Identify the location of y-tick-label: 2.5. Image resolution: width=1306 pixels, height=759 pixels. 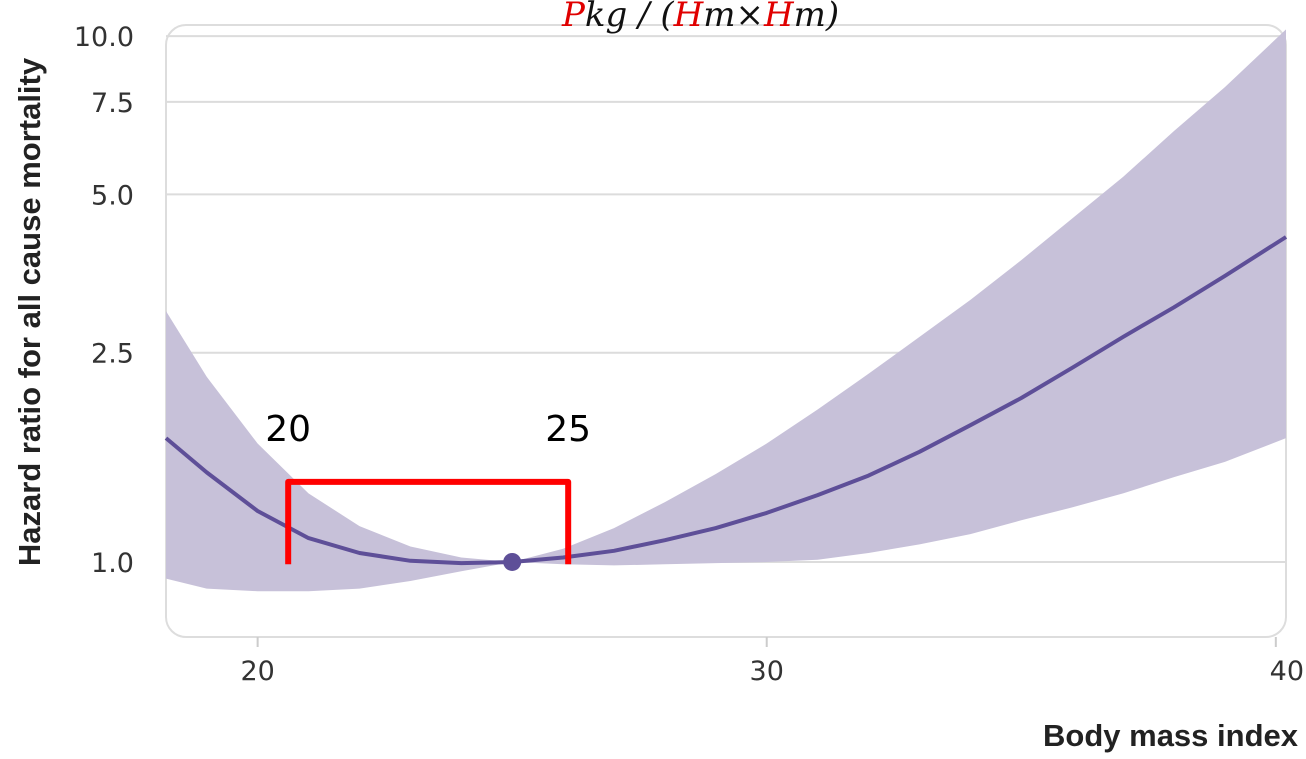
(112, 354).